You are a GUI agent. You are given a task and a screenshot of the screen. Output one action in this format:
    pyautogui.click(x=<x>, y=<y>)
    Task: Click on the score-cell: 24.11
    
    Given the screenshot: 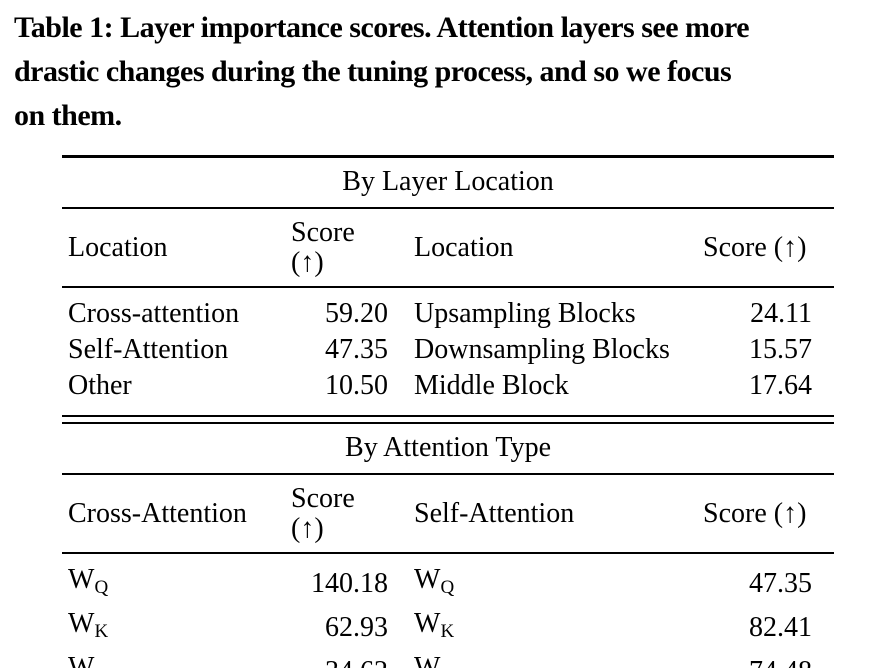 What is the action you would take?
    pyautogui.click(x=781, y=313)
    